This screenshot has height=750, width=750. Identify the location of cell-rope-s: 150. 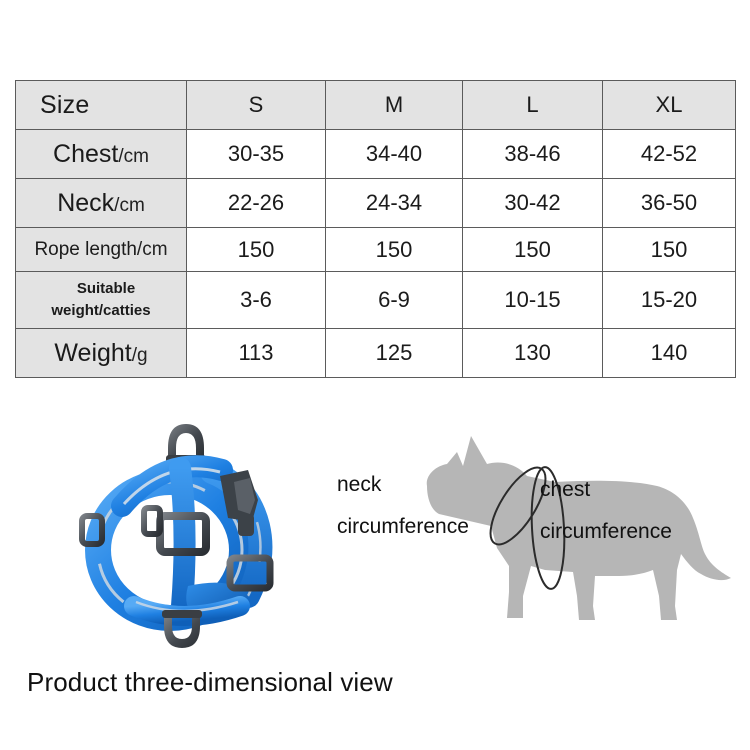
(256, 249).